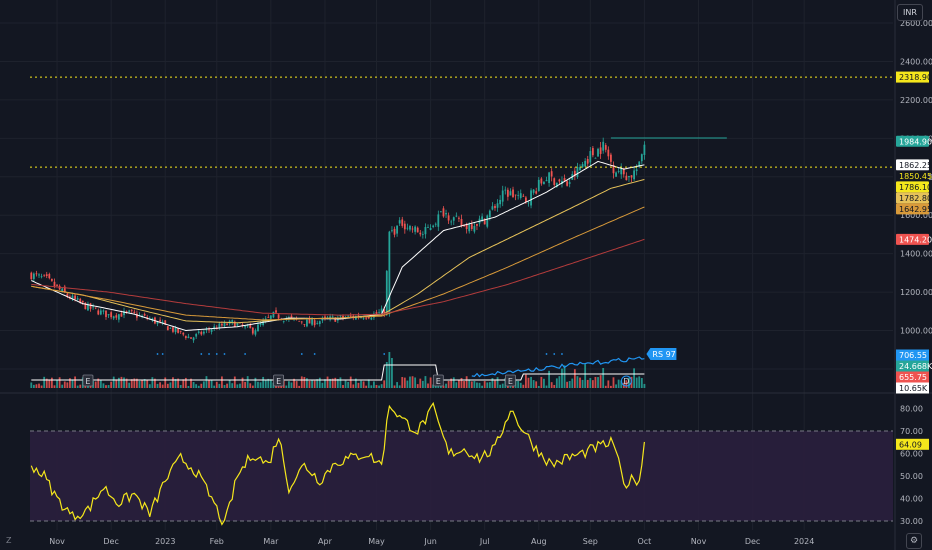  I want to click on rsi-tick-label: 60.00, so click(911, 454).